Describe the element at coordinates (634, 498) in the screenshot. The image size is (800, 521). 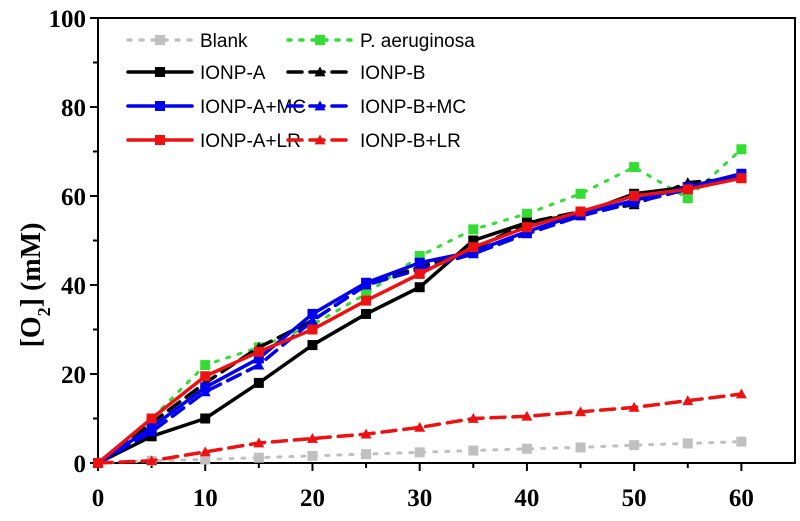
I see `x-tick-label: 50` at that location.